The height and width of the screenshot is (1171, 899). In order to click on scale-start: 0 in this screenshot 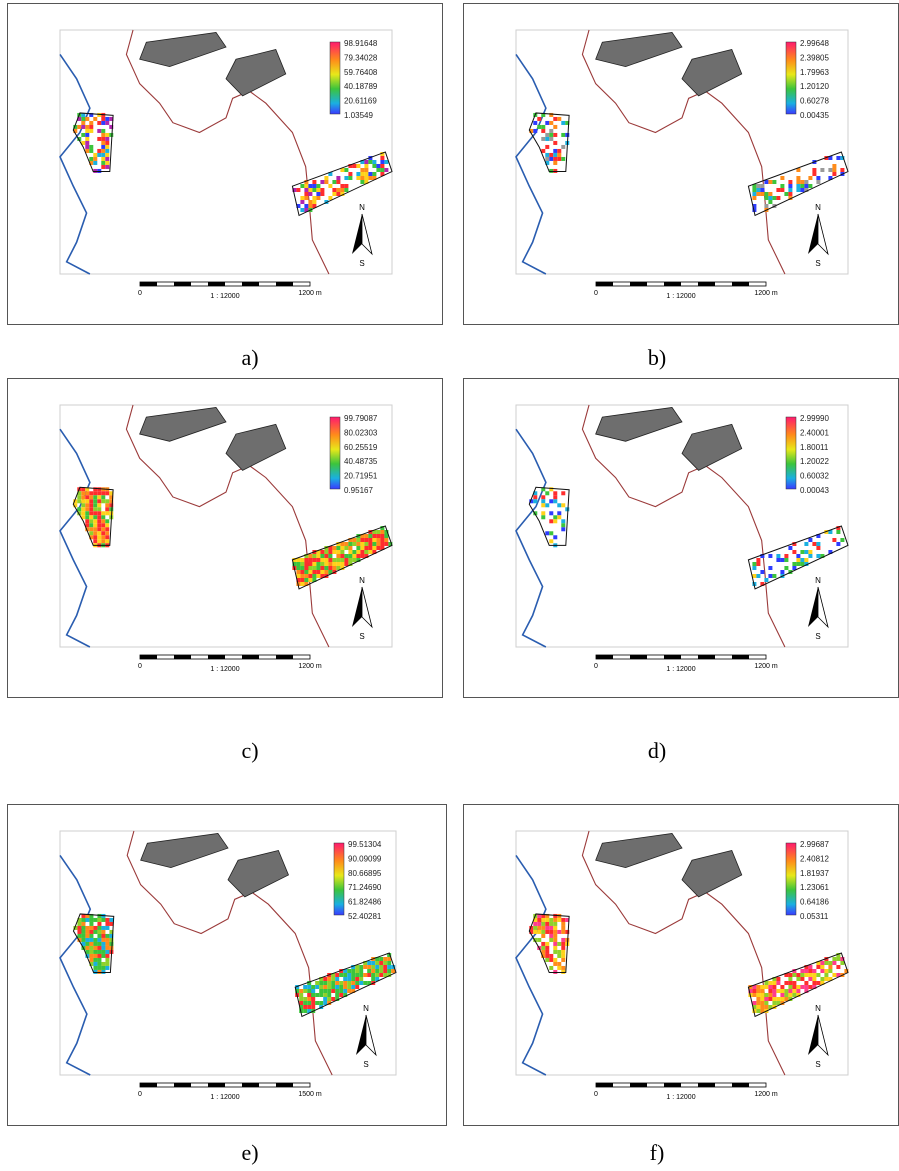, I will do `click(140, 666)`.